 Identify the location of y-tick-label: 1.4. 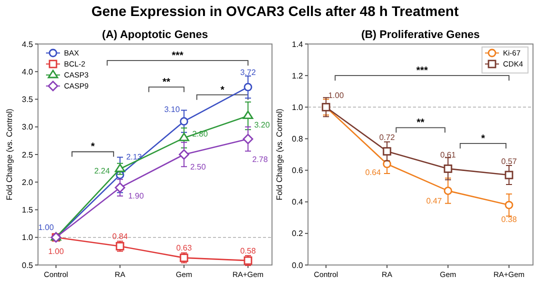
(298, 44).